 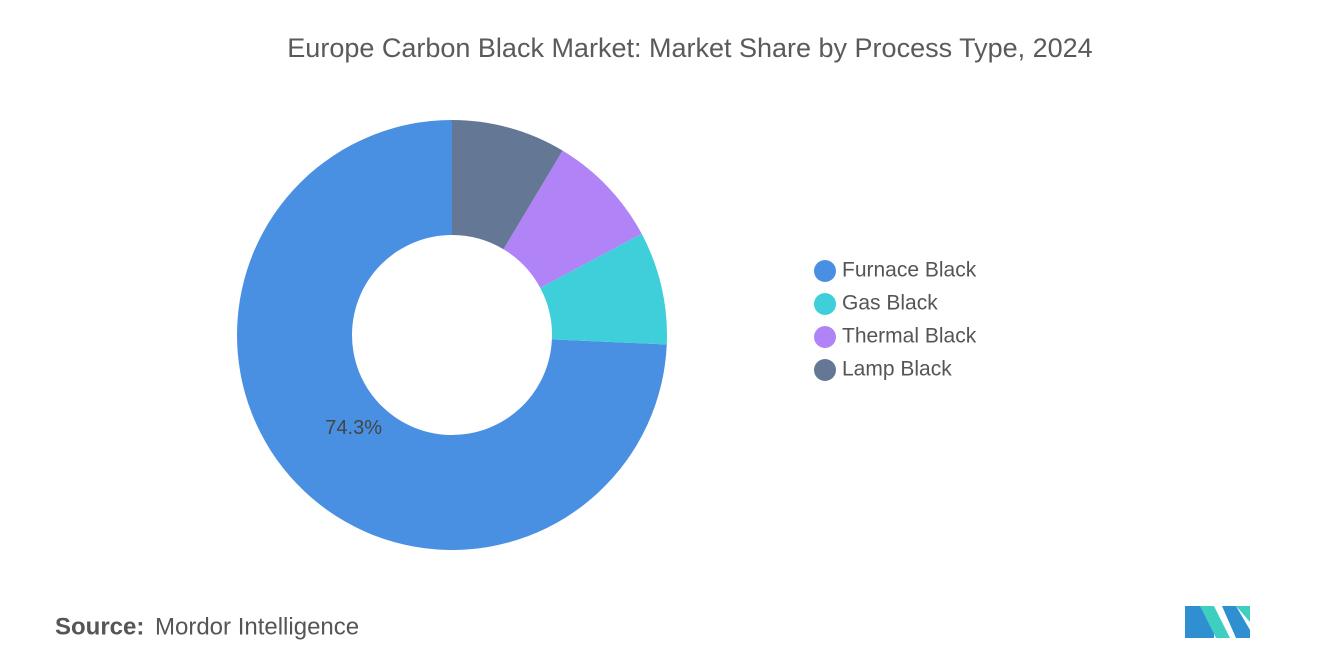 What do you see at coordinates (909, 336) in the screenshot?
I see `legend-label: Thermal Black` at bounding box center [909, 336].